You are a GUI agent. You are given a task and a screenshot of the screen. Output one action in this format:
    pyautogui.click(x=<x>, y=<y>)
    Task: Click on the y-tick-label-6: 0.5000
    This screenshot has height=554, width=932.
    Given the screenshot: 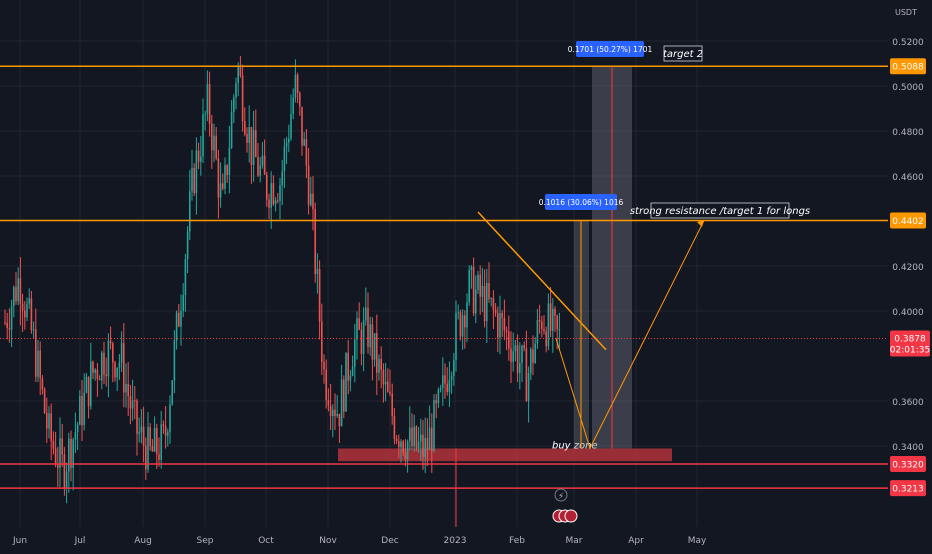 What is the action you would take?
    pyautogui.click(x=908, y=88)
    